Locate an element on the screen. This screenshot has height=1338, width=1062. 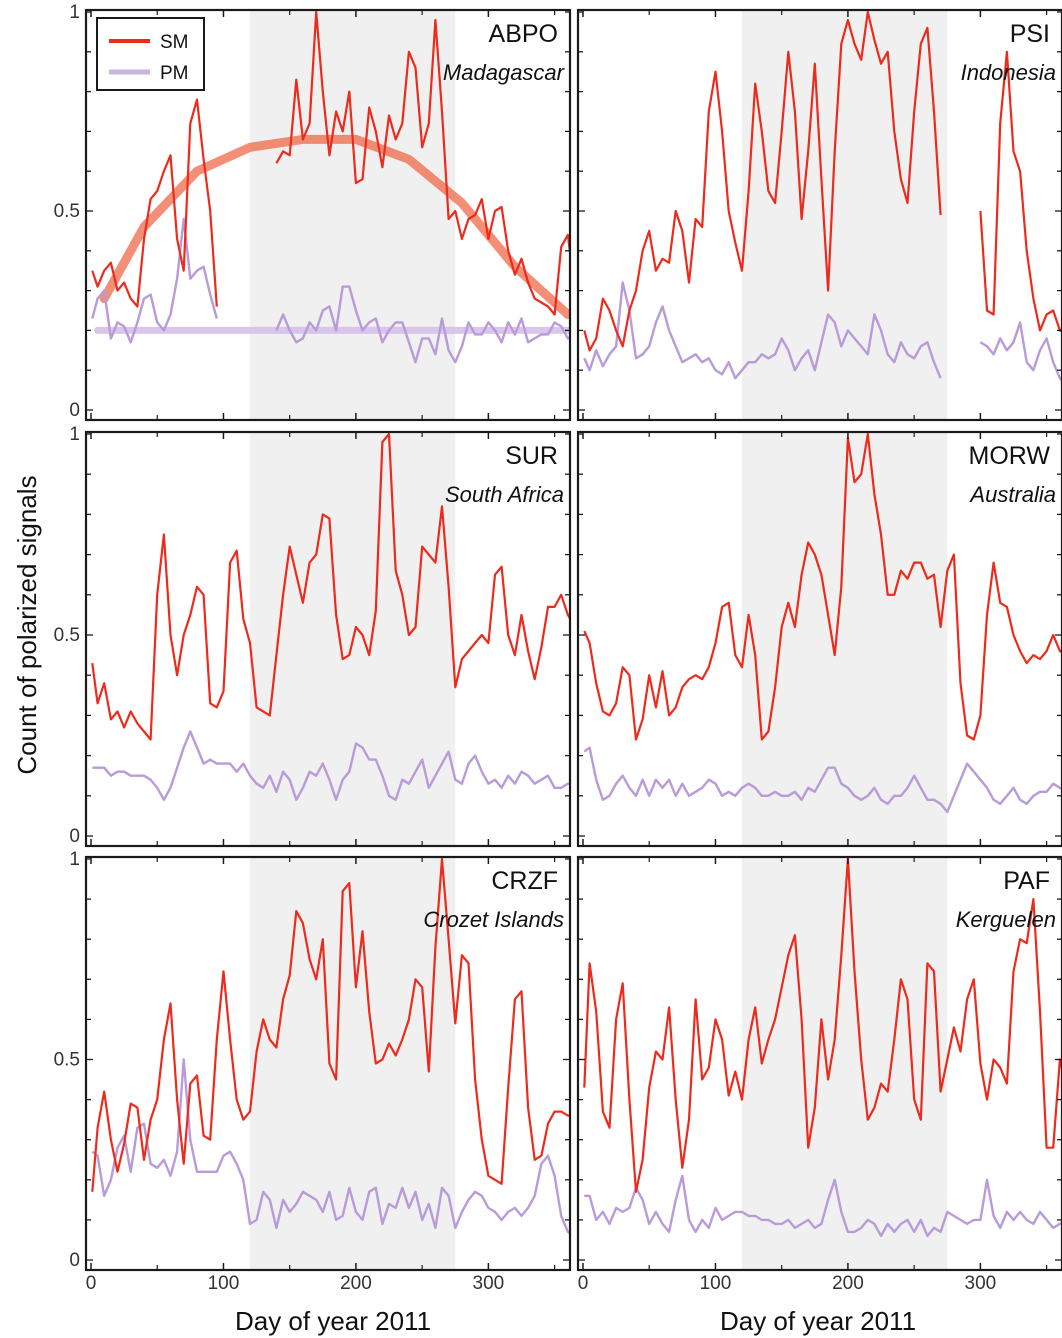
panel-abpo-frame is located at coordinates (328, 215).